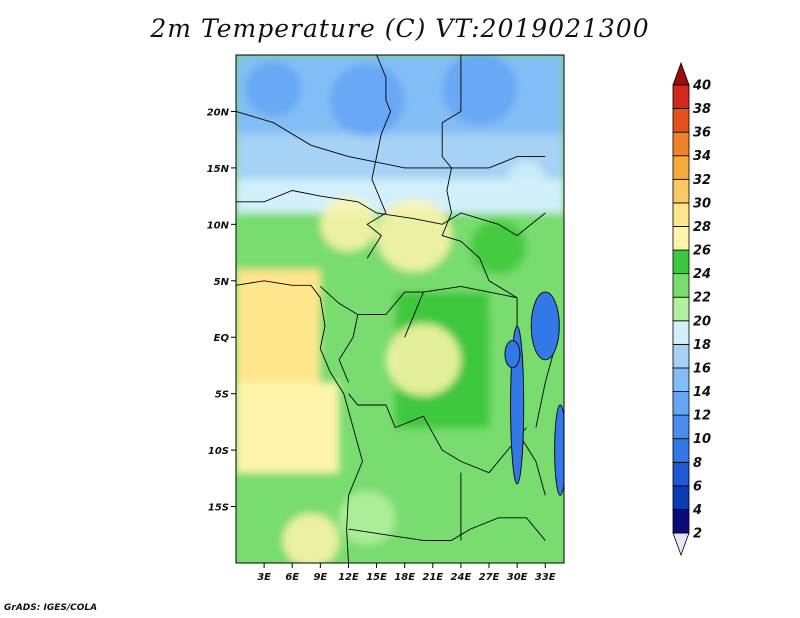  Describe the element at coordinates (432, 577) in the screenshot. I see `x-tick-label: 21E` at that location.